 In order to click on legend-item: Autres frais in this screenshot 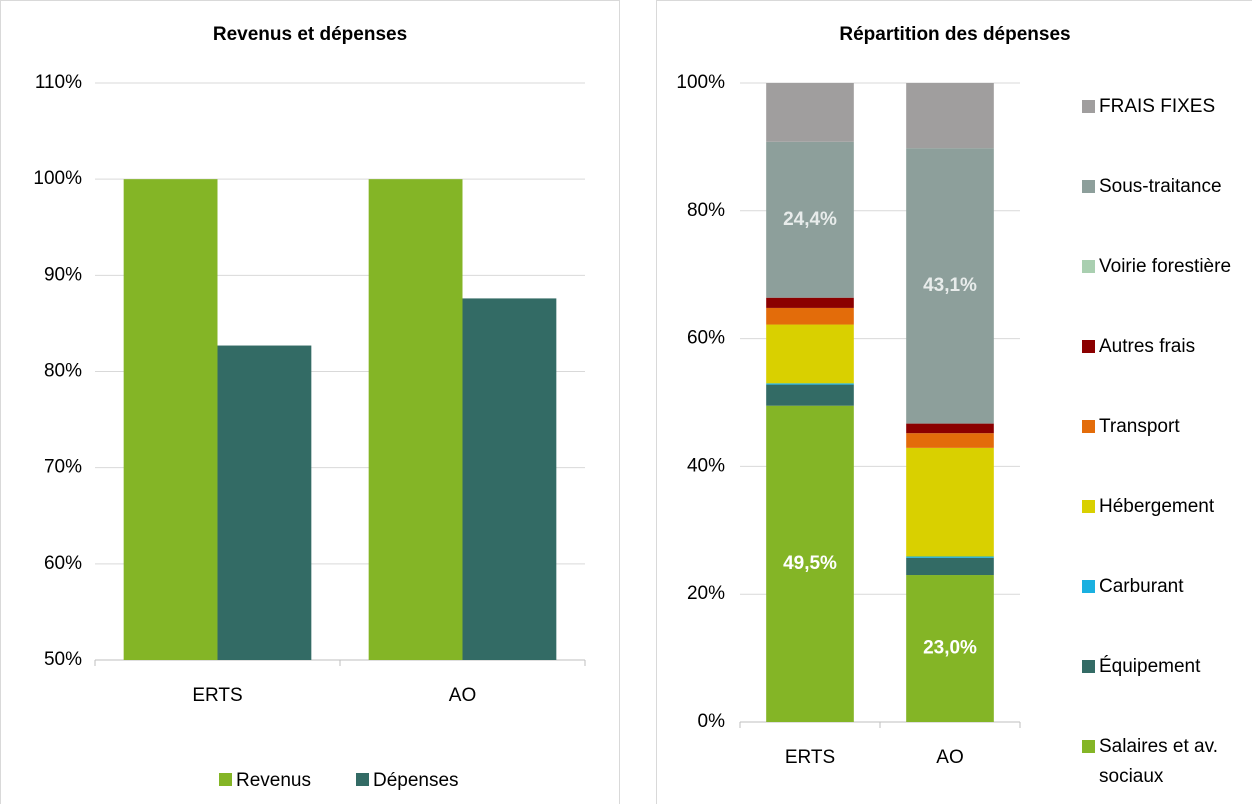, I will do `click(1167, 347)`.